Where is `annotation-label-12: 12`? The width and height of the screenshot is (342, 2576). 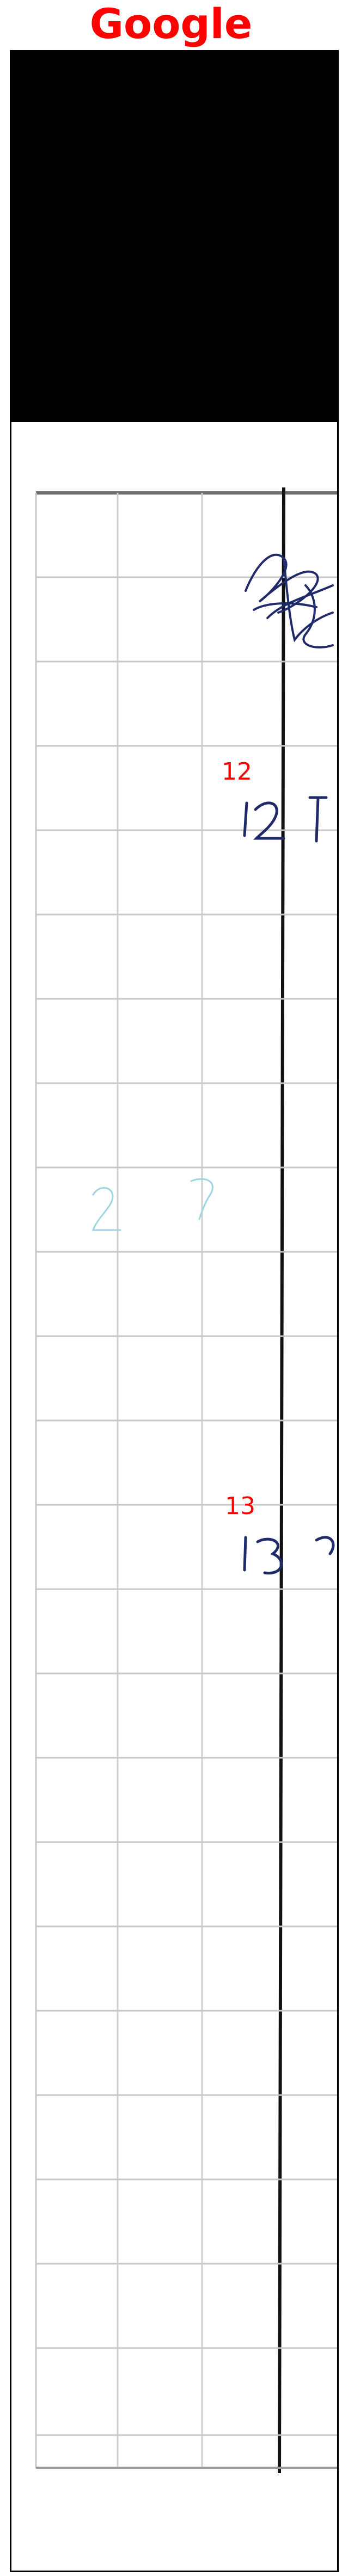
annotation-label-12: 12 is located at coordinates (237, 772).